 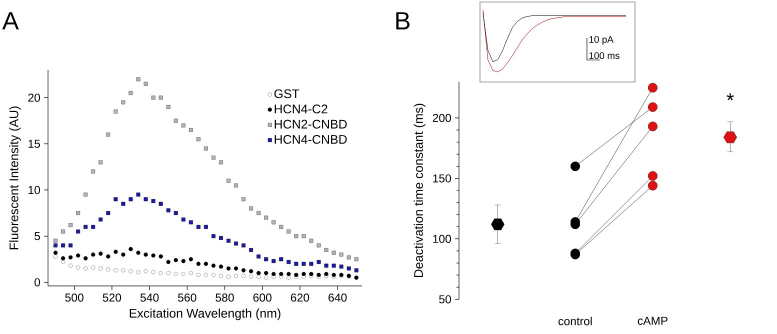 What do you see at coordinates (112, 298) in the screenshot?
I see `x-tick-label: 520` at bounding box center [112, 298].